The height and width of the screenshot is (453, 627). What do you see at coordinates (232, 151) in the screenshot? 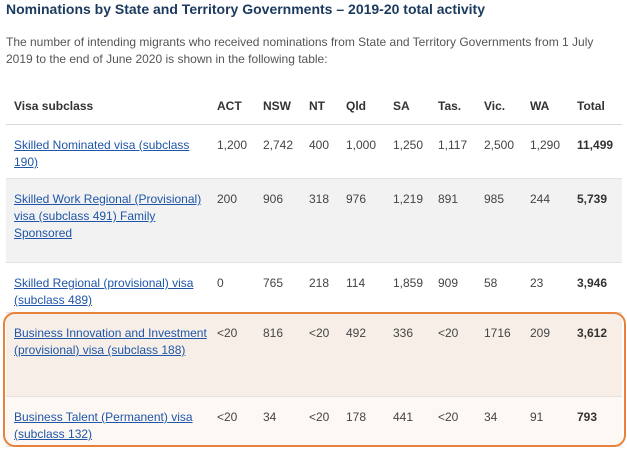
I see `count-cell: 1,200` at bounding box center [232, 151].